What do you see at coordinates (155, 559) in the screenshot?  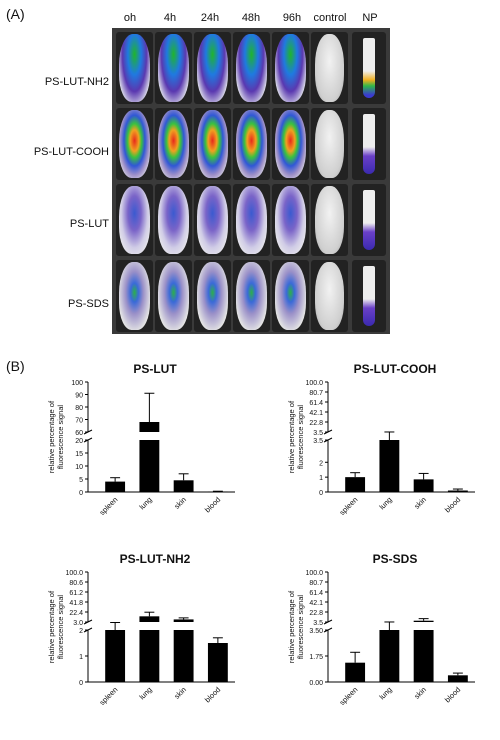 I see `chart-title: PS-LUT-NH2` at bounding box center [155, 559].